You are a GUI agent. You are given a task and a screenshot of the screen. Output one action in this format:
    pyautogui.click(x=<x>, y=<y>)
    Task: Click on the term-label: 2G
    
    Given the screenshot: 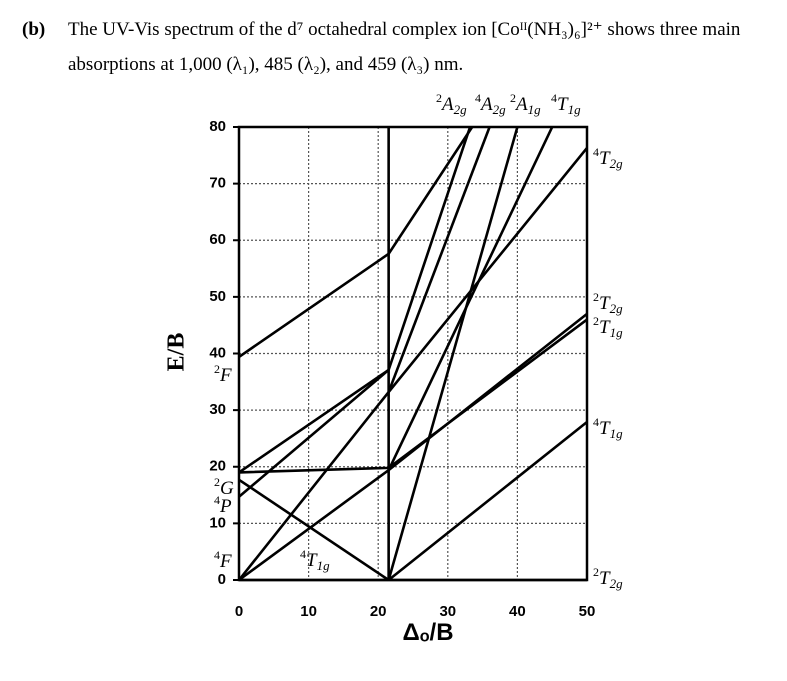 What is the action you would take?
    pyautogui.click(x=224, y=487)
    